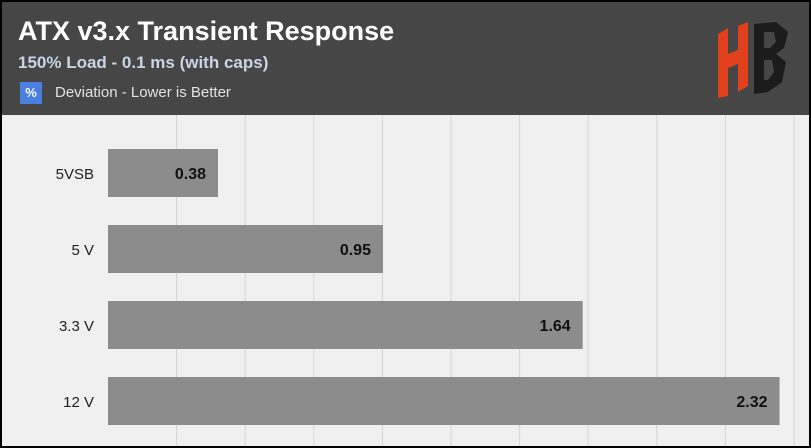  What do you see at coordinates (75, 174) in the screenshot?
I see `category-label: 5VSB` at bounding box center [75, 174].